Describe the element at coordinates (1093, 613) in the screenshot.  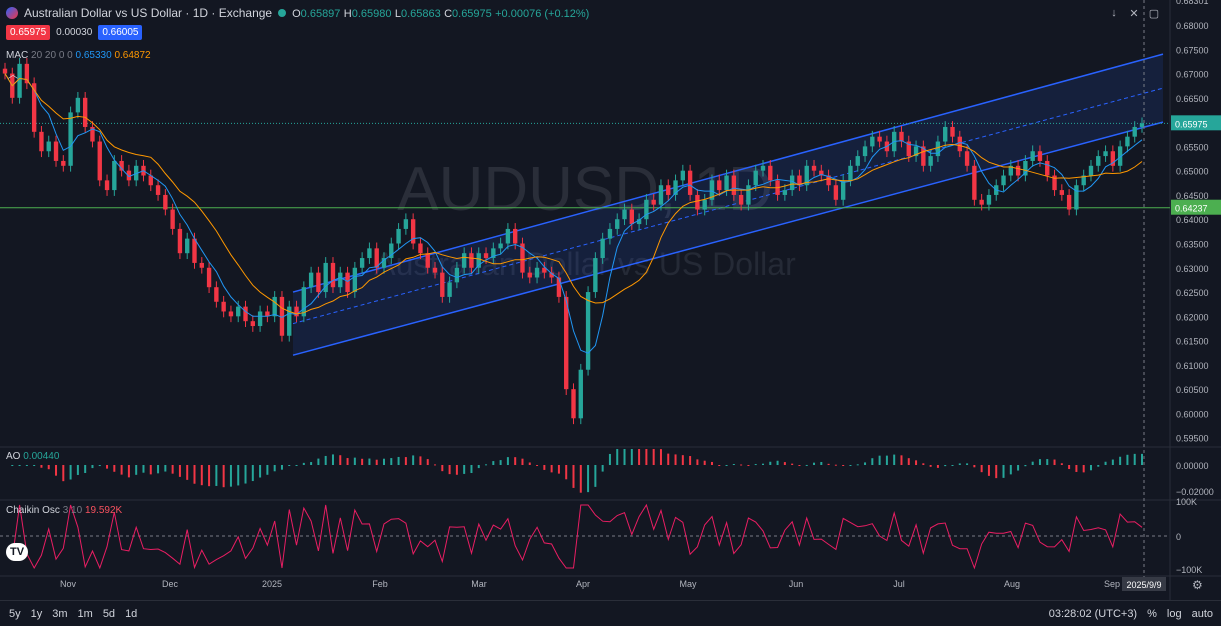
I see `clock: 03:28:02 (UTC+3)` at that location.